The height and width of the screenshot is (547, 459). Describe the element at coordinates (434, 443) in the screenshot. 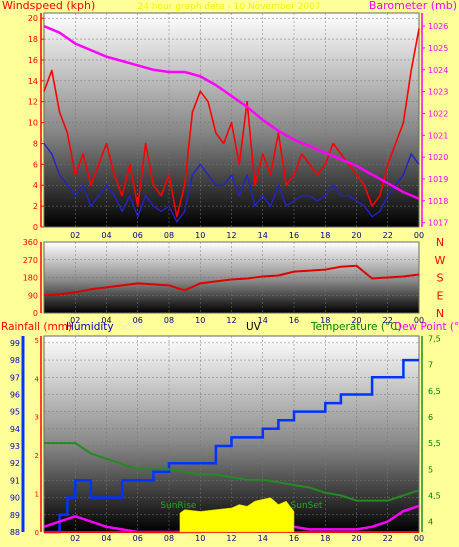

I see `temperature-tick-label: 5,5` at that location.